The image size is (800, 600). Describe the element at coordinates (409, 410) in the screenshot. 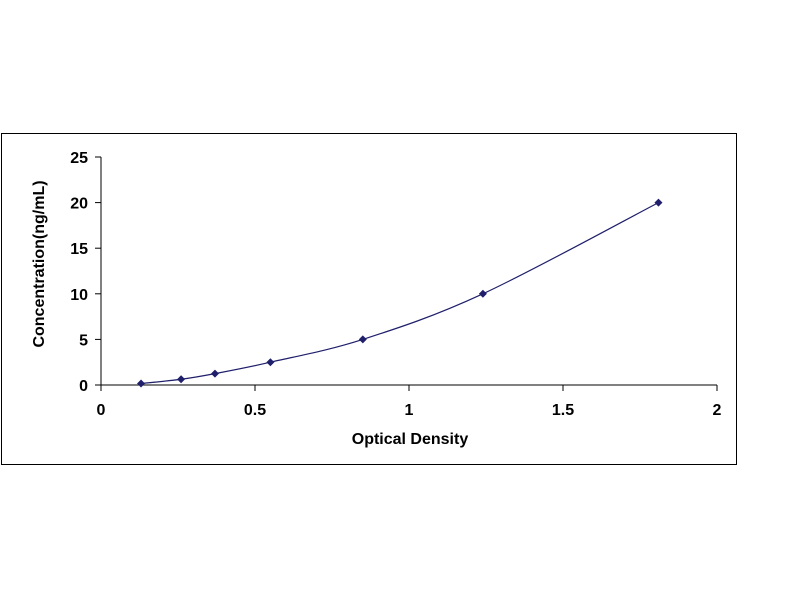

I see `x-tick-label: 1` at that location.